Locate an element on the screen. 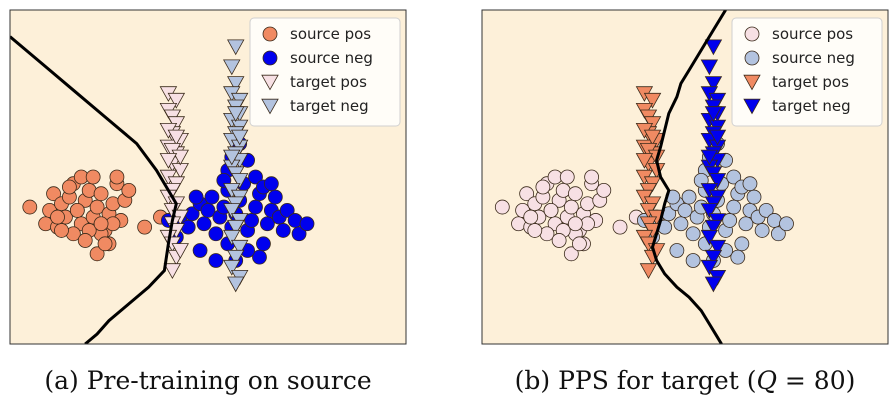 This screenshot has width=894, height=408. caption-b-prefix: (b) PPS for target ( is located at coordinates (635, 380).